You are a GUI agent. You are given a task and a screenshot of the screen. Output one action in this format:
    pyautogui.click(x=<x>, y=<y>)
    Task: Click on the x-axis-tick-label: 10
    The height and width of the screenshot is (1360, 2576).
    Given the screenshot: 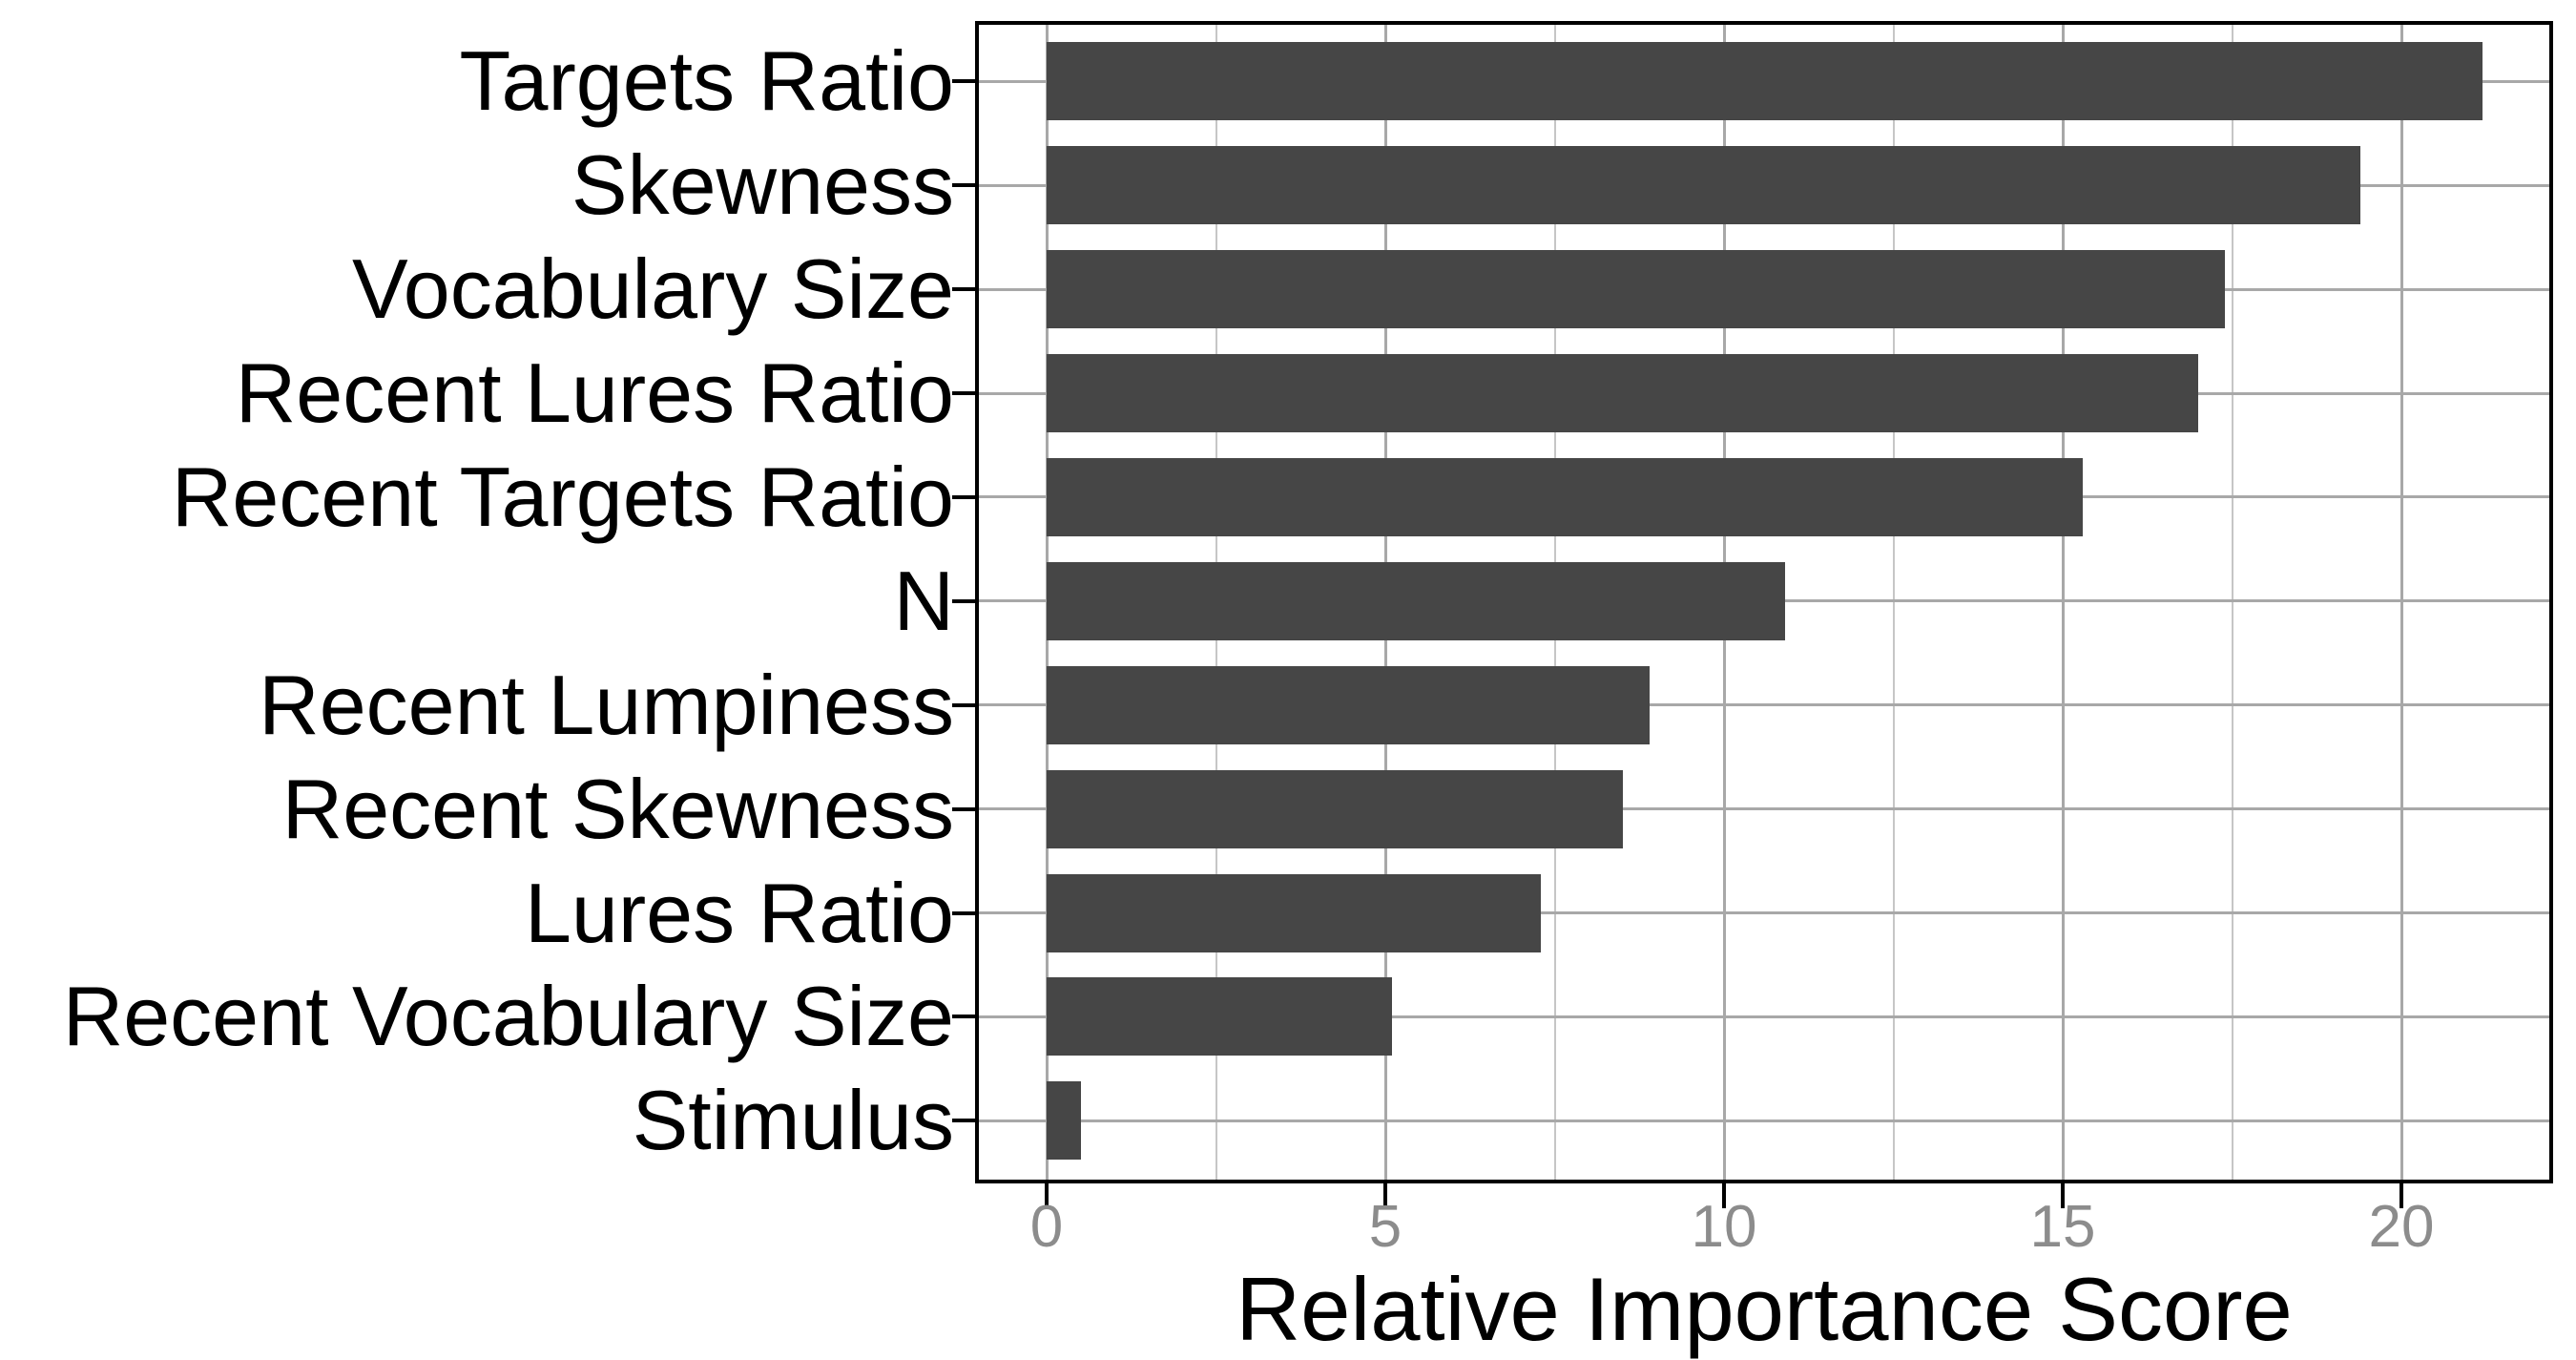 What is the action you would take?
    pyautogui.click(x=1724, y=1227)
    